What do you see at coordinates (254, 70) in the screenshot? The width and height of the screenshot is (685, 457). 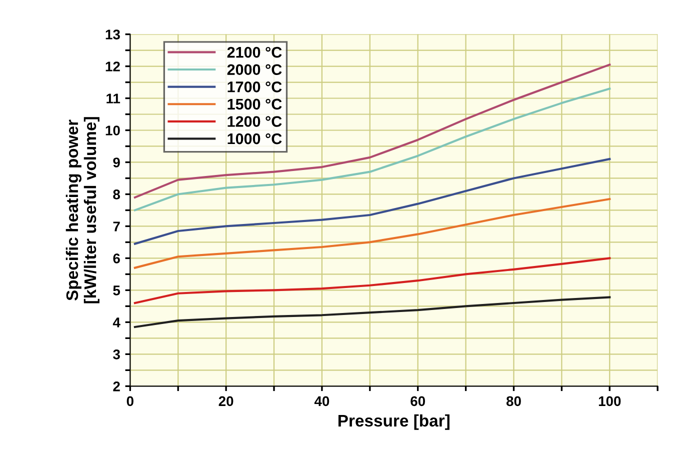 I see `legend-label: 2000 °C` at bounding box center [254, 70].